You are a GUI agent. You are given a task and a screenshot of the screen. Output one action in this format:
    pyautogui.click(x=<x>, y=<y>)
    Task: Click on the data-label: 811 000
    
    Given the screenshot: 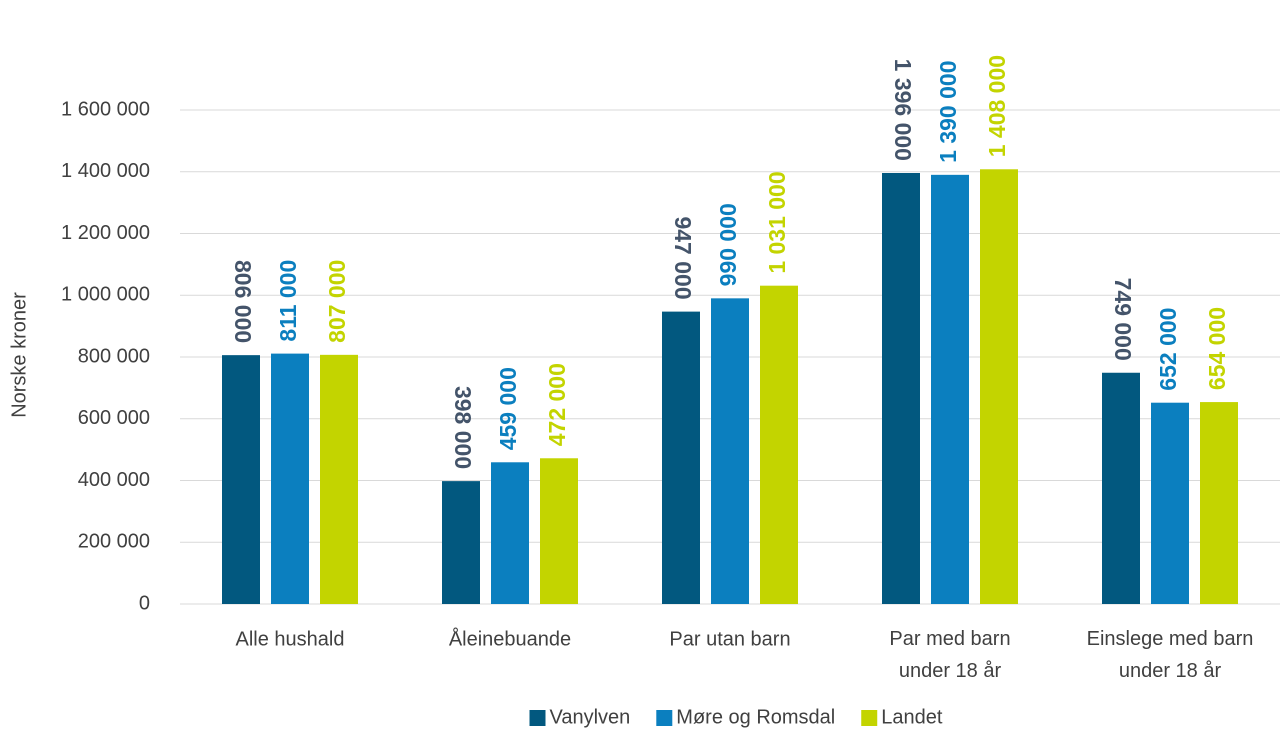 What is the action you would take?
    pyautogui.click(x=288, y=301)
    